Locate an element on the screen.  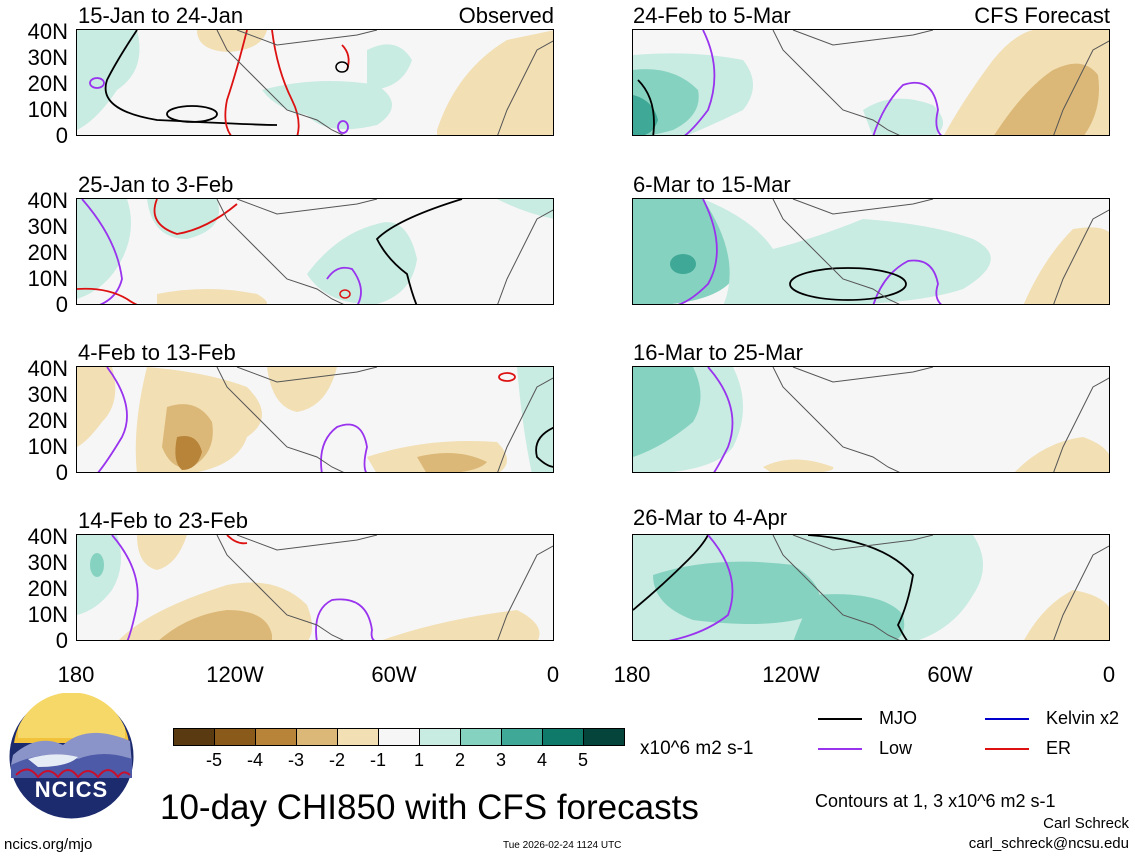
legend-swatch-kelvin is located at coordinates (1007, 719).